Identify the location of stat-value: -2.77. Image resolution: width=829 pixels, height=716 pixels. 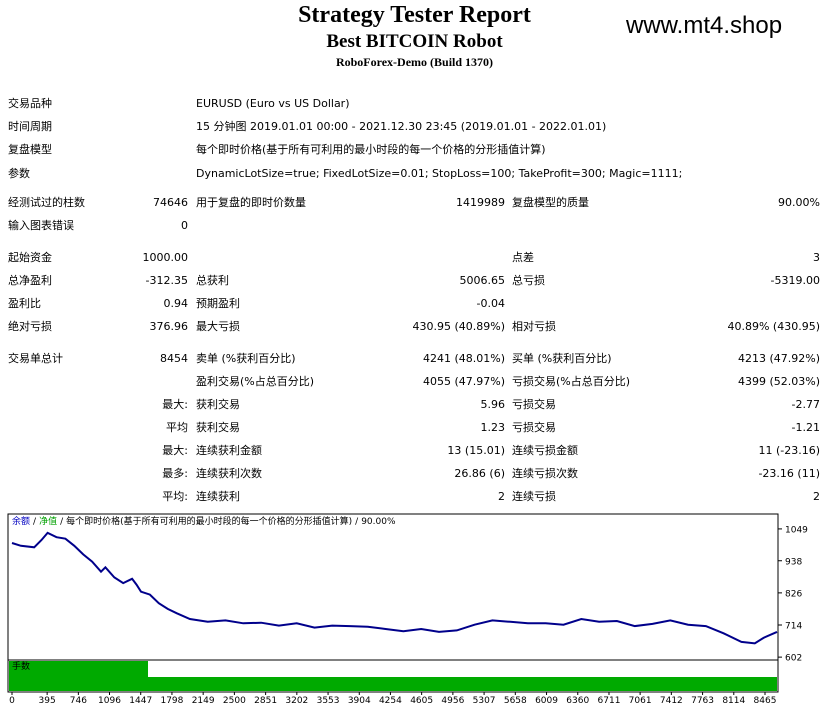
(805, 404).